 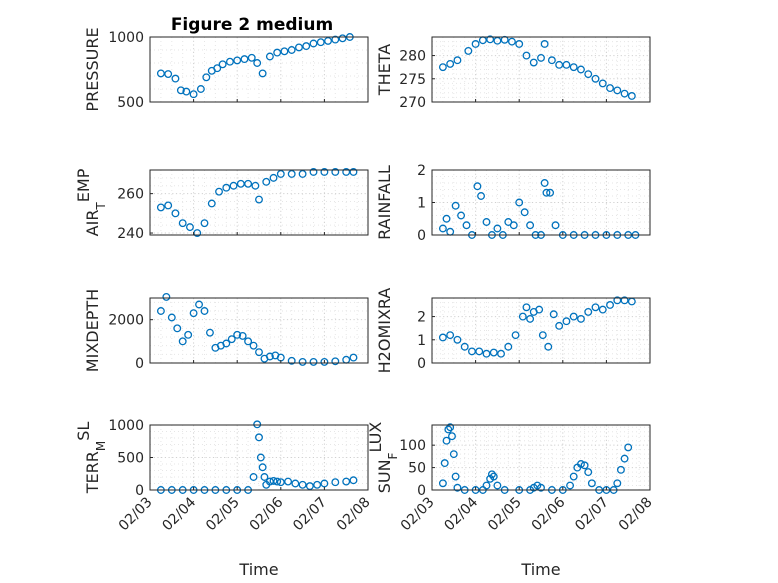 What do you see at coordinates (92, 69) in the screenshot?
I see `y-axis-label: PRESSURE` at bounding box center [92, 69].